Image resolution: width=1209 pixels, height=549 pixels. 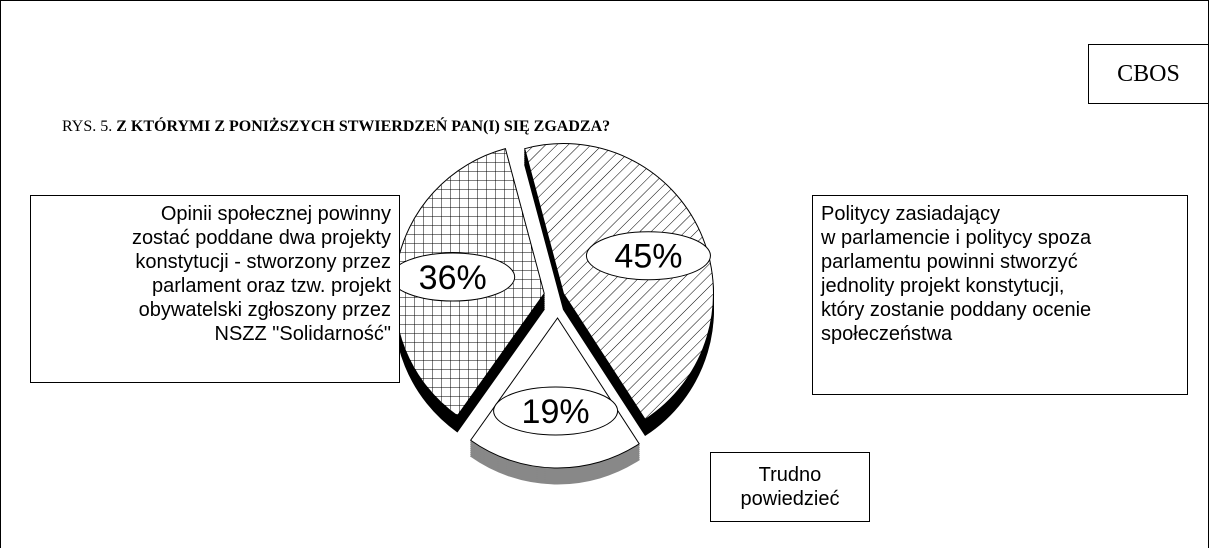 I want to click on figure-label: RYS. 5., so click(x=87, y=126).